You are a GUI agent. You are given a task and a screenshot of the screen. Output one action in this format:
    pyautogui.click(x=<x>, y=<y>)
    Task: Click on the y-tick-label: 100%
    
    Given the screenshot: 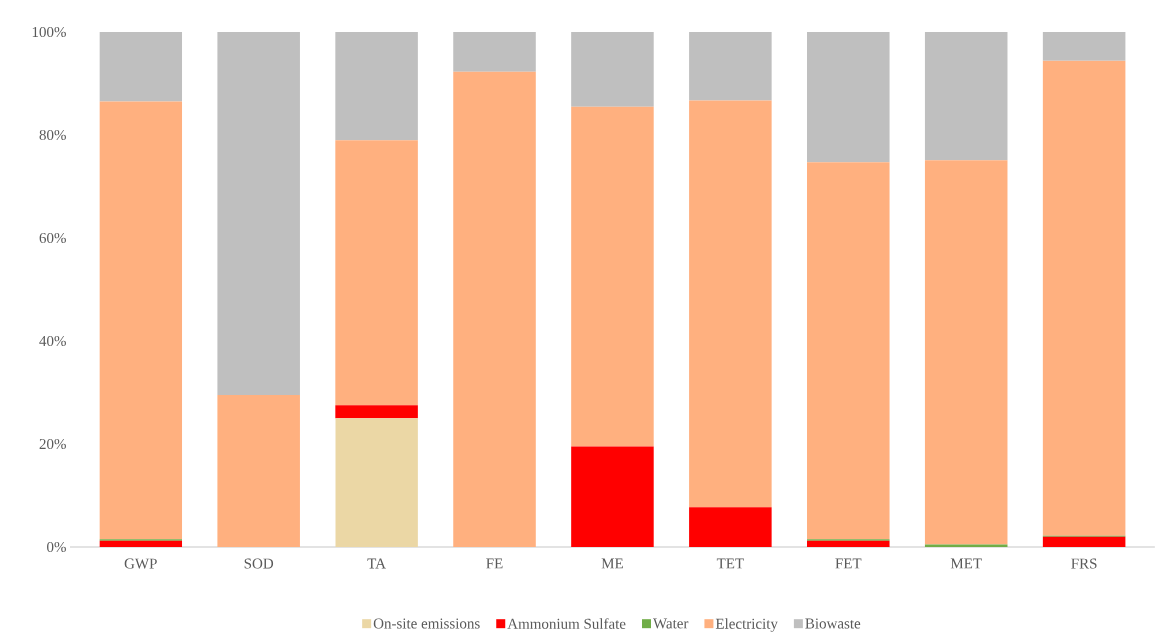 What is the action you would take?
    pyautogui.click(x=49, y=32)
    